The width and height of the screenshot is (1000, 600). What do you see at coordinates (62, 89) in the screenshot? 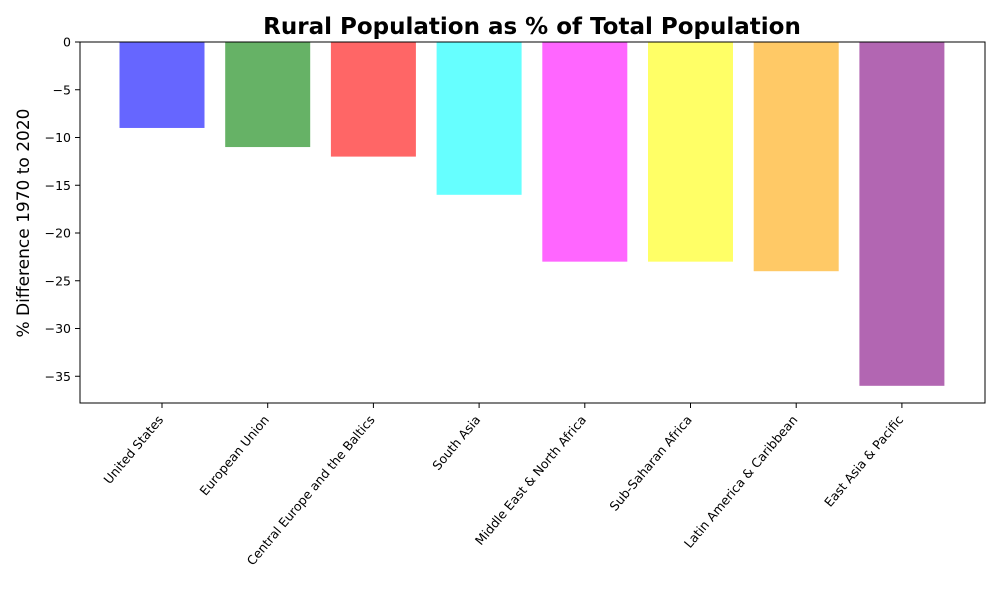
I see `y-tick-label: −5` at bounding box center [62, 89].